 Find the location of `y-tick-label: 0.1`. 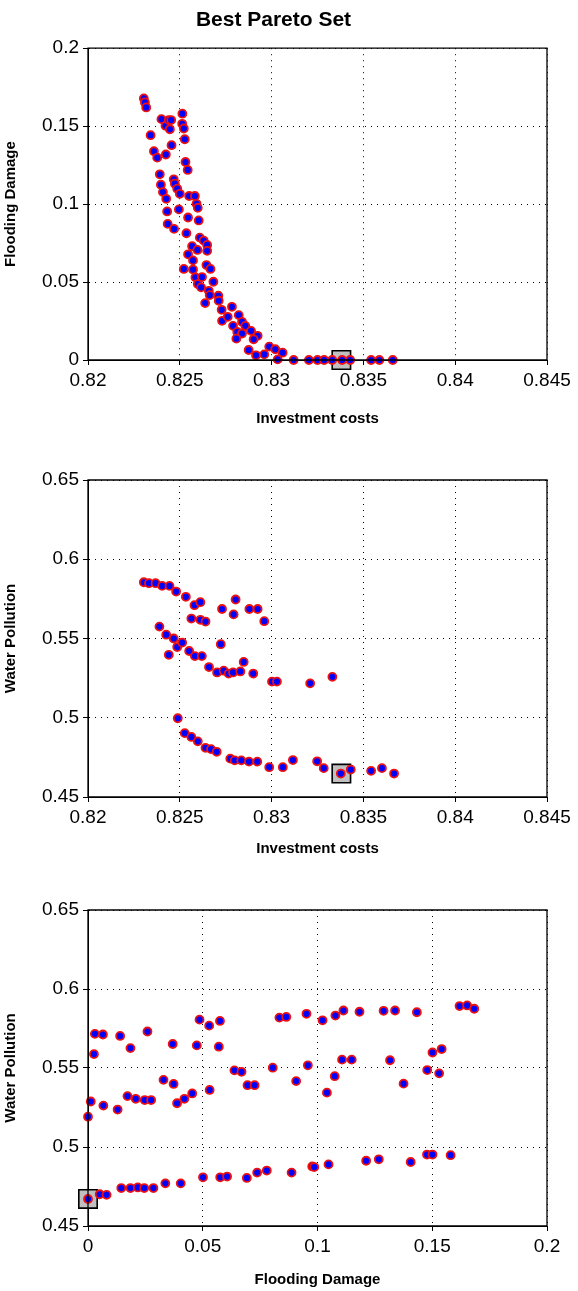

y-tick-label: 0.1 is located at coordinates (65, 203).